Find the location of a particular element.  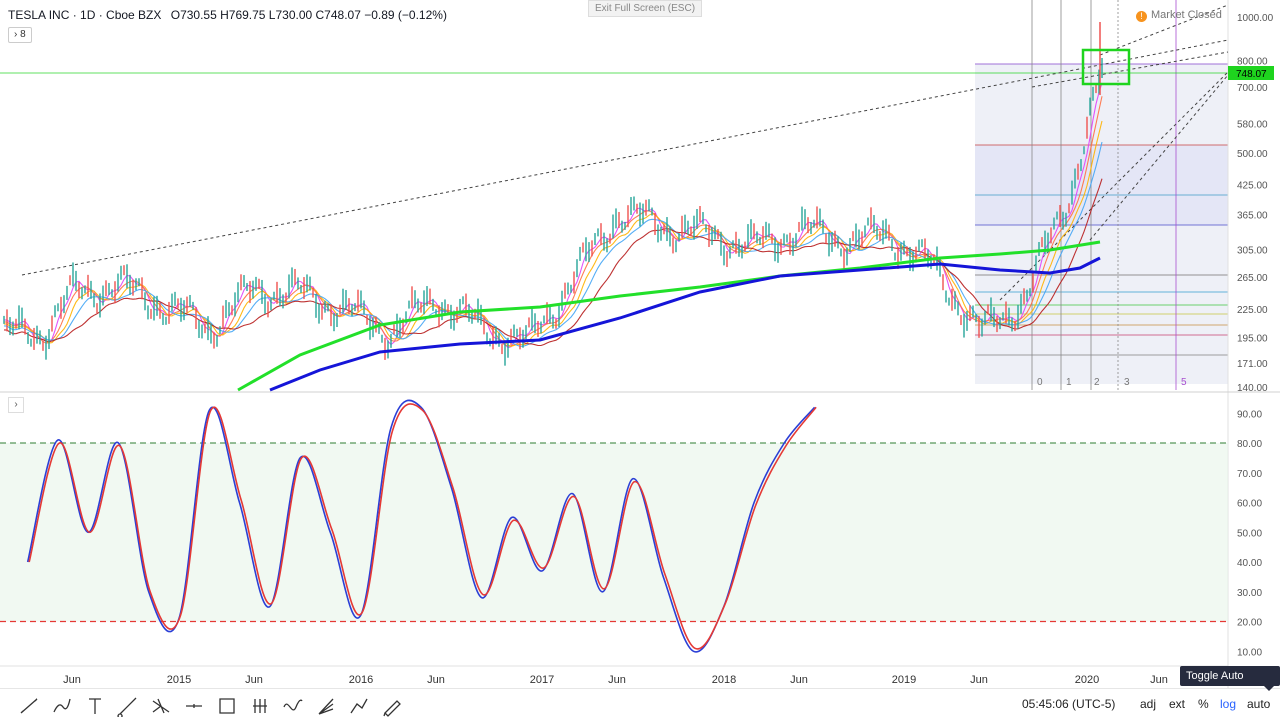

trend-line-icon is located at coordinates (29, 706).